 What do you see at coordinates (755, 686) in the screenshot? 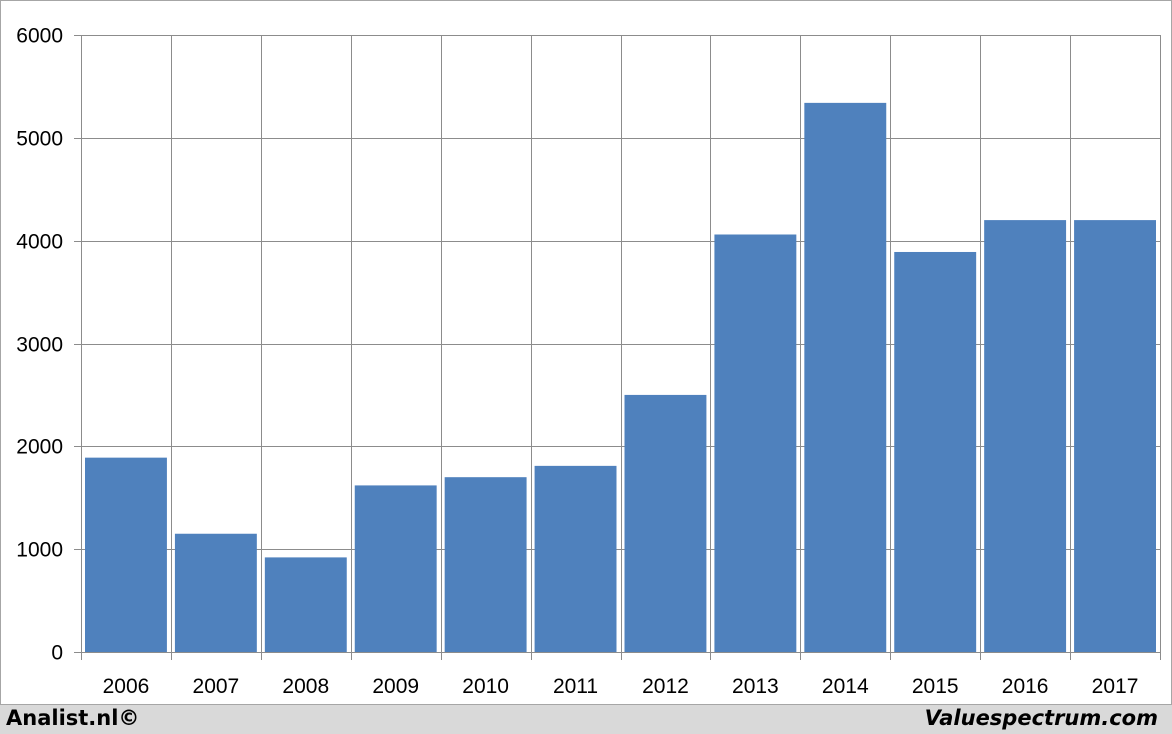
I see `x-tick-label: 2013` at bounding box center [755, 686].